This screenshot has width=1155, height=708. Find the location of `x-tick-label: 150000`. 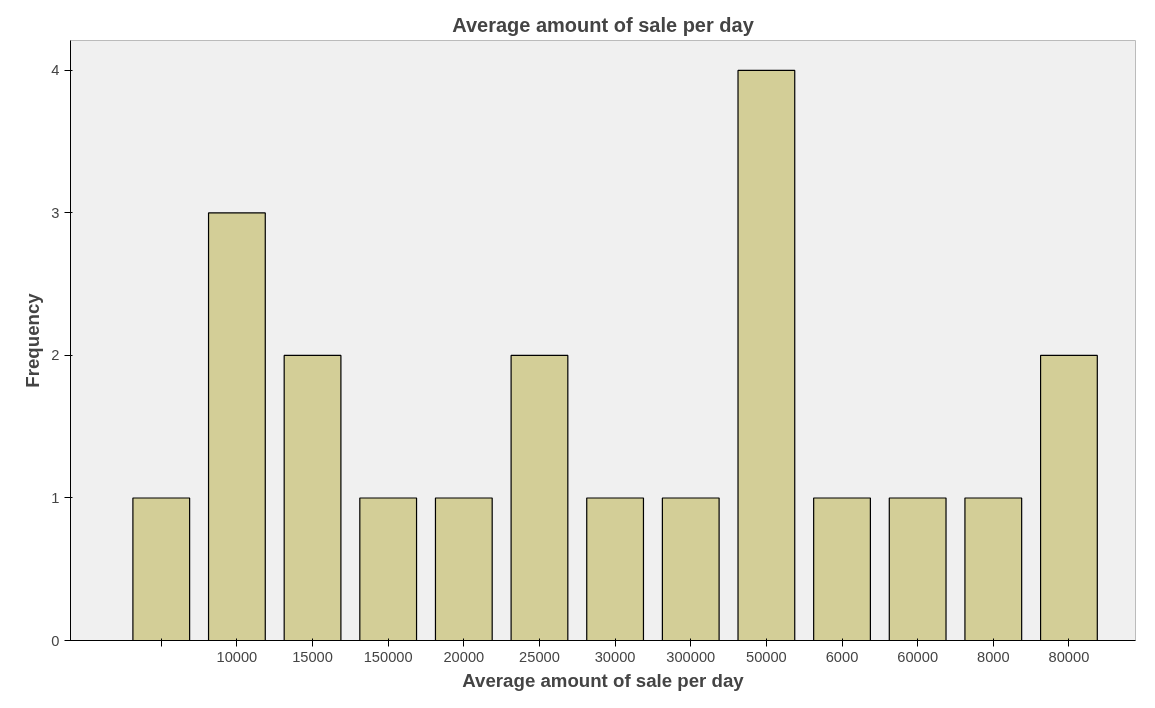

x-tick-label: 150000 is located at coordinates (388, 656).